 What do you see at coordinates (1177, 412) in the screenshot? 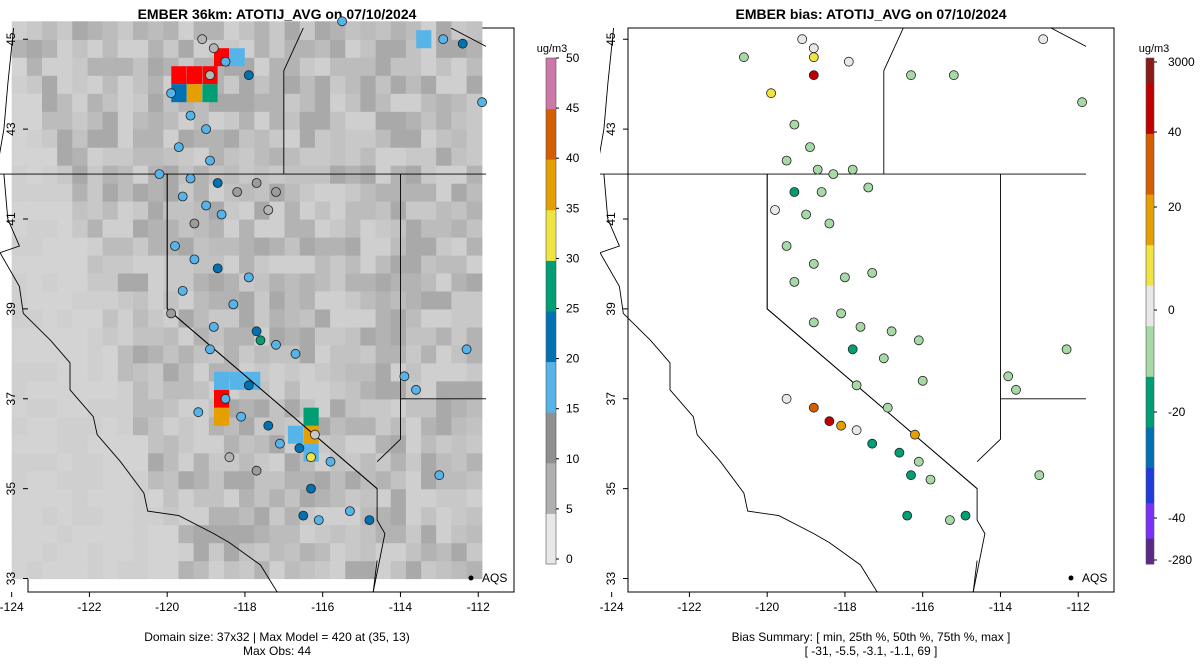
I see `legend-tick-label: -20` at bounding box center [1177, 412].